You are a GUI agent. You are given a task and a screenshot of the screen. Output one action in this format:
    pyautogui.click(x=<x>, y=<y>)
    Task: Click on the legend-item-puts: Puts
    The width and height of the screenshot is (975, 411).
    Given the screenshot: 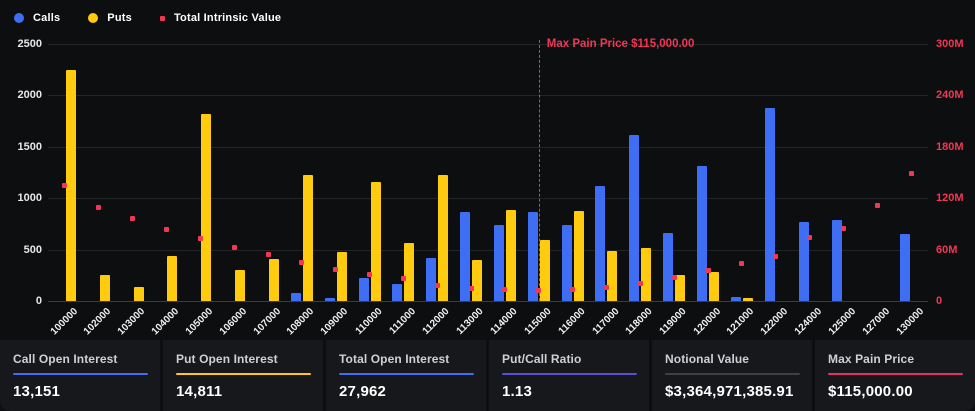 What is the action you would take?
    pyautogui.click(x=110, y=18)
    